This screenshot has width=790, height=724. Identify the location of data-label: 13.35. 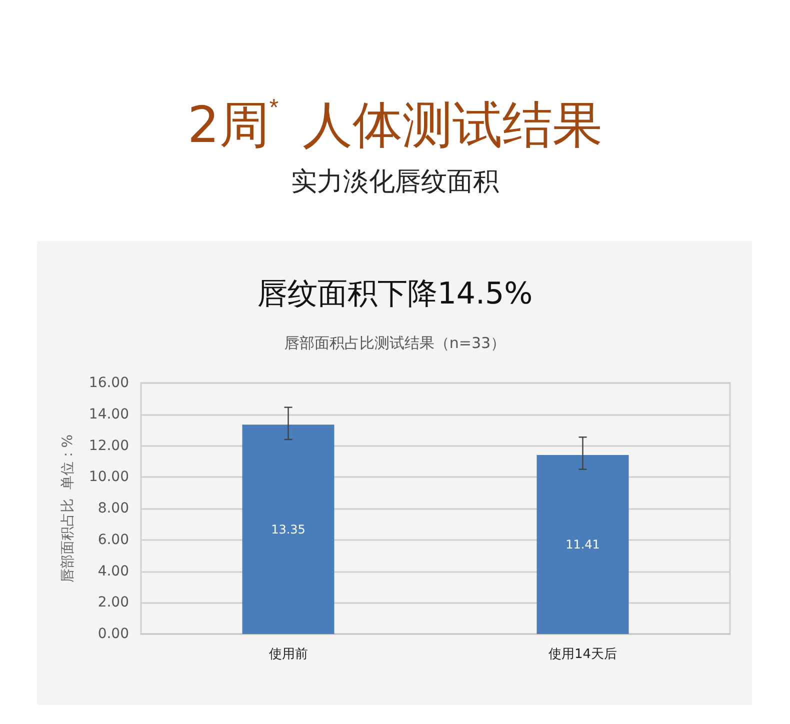
(288, 529).